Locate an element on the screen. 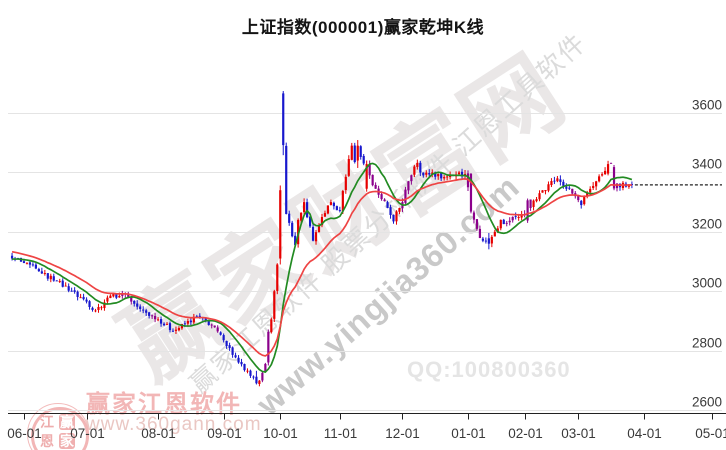  y-tick-label: 2600 is located at coordinates (707, 402).